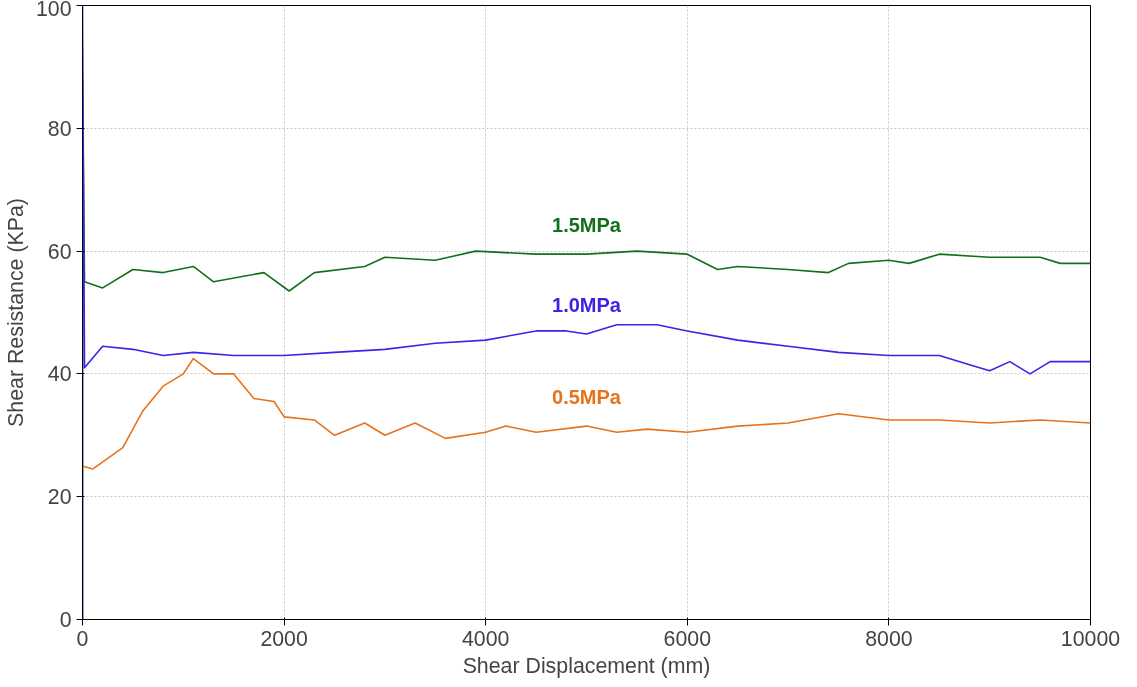 The width and height of the screenshot is (1137, 687). What do you see at coordinates (53, 10) in the screenshot?
I see `y-tick-label: 100` at bounding box center [53, 10].